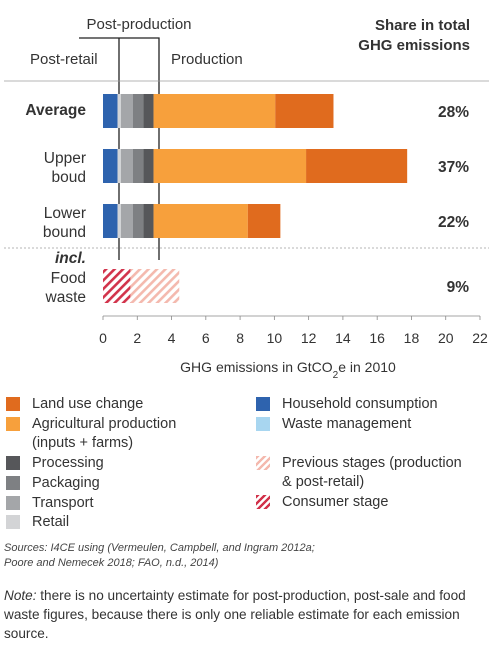  What do you see at coordinates (111, 562) in the screenshot?
I see `sources-line-2: Poore and Nemecek 2018; FAO, n.d., 2014)` at bounding box center [111, 562].